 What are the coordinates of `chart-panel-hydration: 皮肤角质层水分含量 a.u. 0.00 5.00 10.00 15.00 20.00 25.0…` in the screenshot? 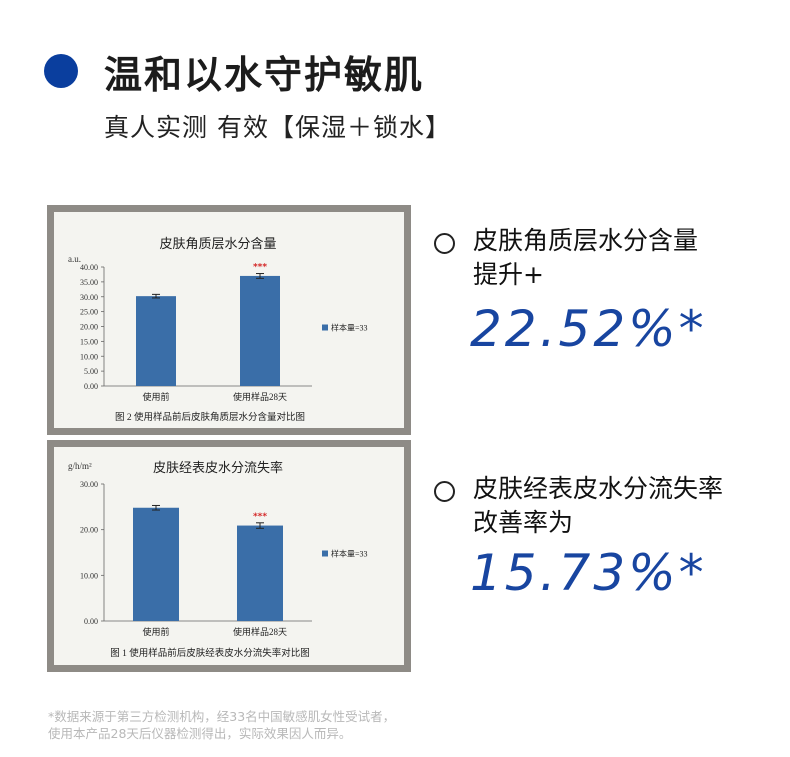 It's located at (229, 320).